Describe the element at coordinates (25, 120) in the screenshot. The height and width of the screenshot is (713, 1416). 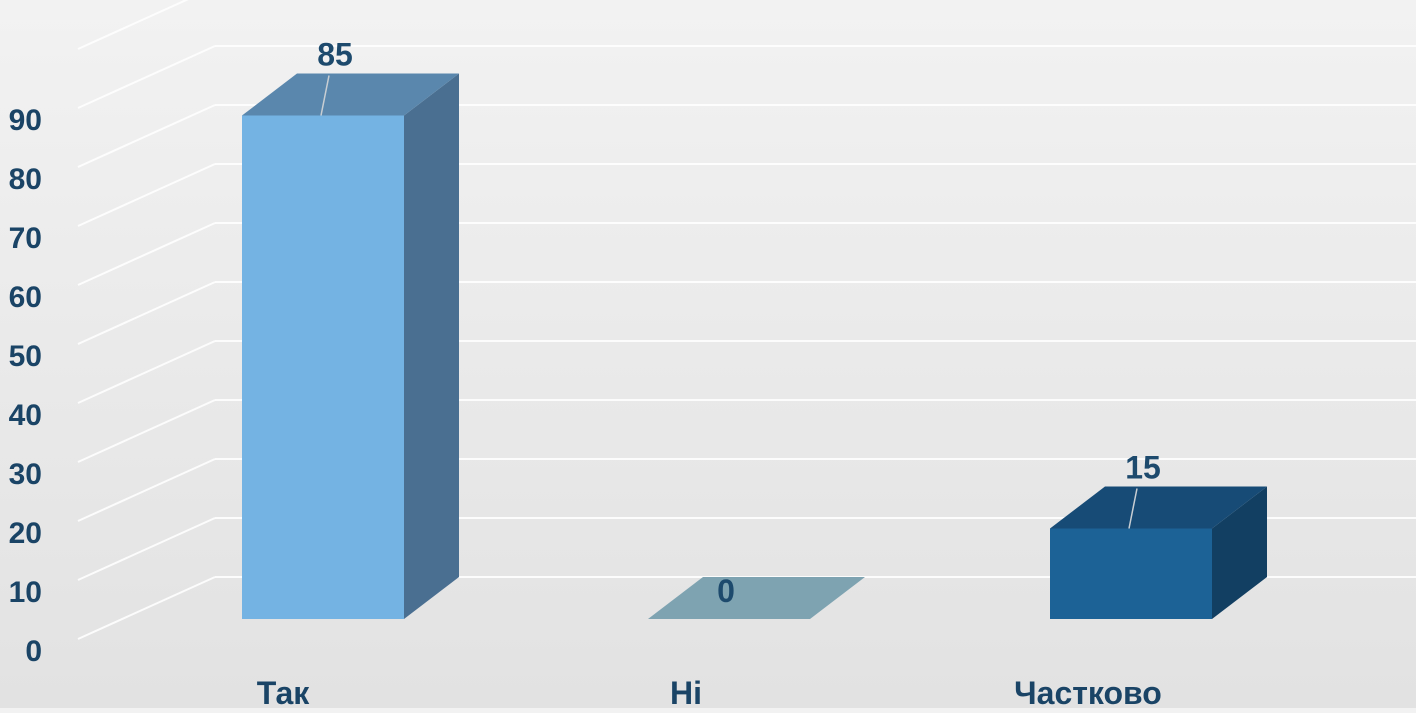
I see `y-tick-label: 90` at that location.